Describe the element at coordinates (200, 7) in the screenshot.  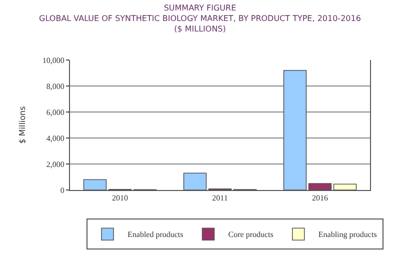
I see `chart-title: SUMMARY FIGURE` at that location.